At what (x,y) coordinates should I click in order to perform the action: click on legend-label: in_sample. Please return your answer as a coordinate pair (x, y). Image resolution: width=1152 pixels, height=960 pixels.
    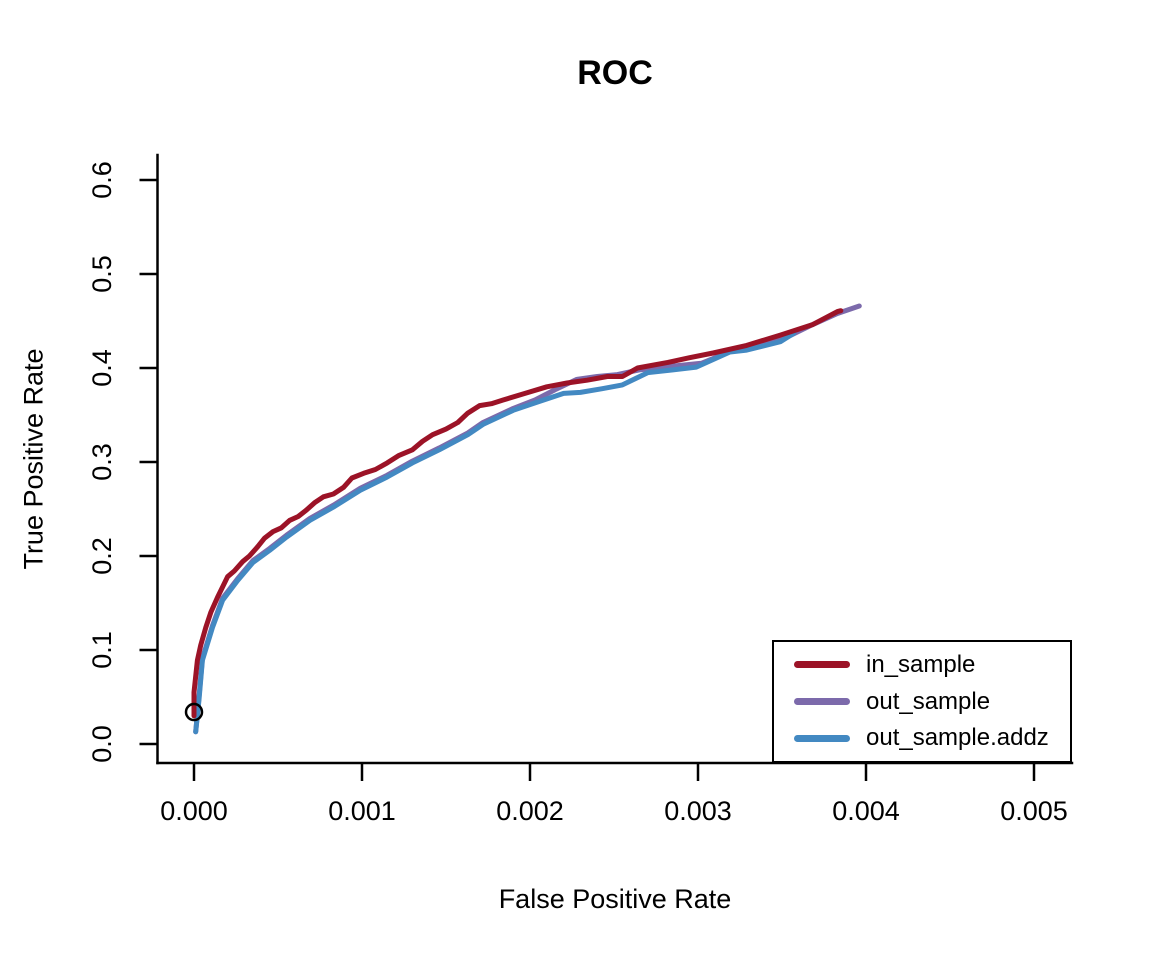
    Looking at the image, I should click on (921, 664).